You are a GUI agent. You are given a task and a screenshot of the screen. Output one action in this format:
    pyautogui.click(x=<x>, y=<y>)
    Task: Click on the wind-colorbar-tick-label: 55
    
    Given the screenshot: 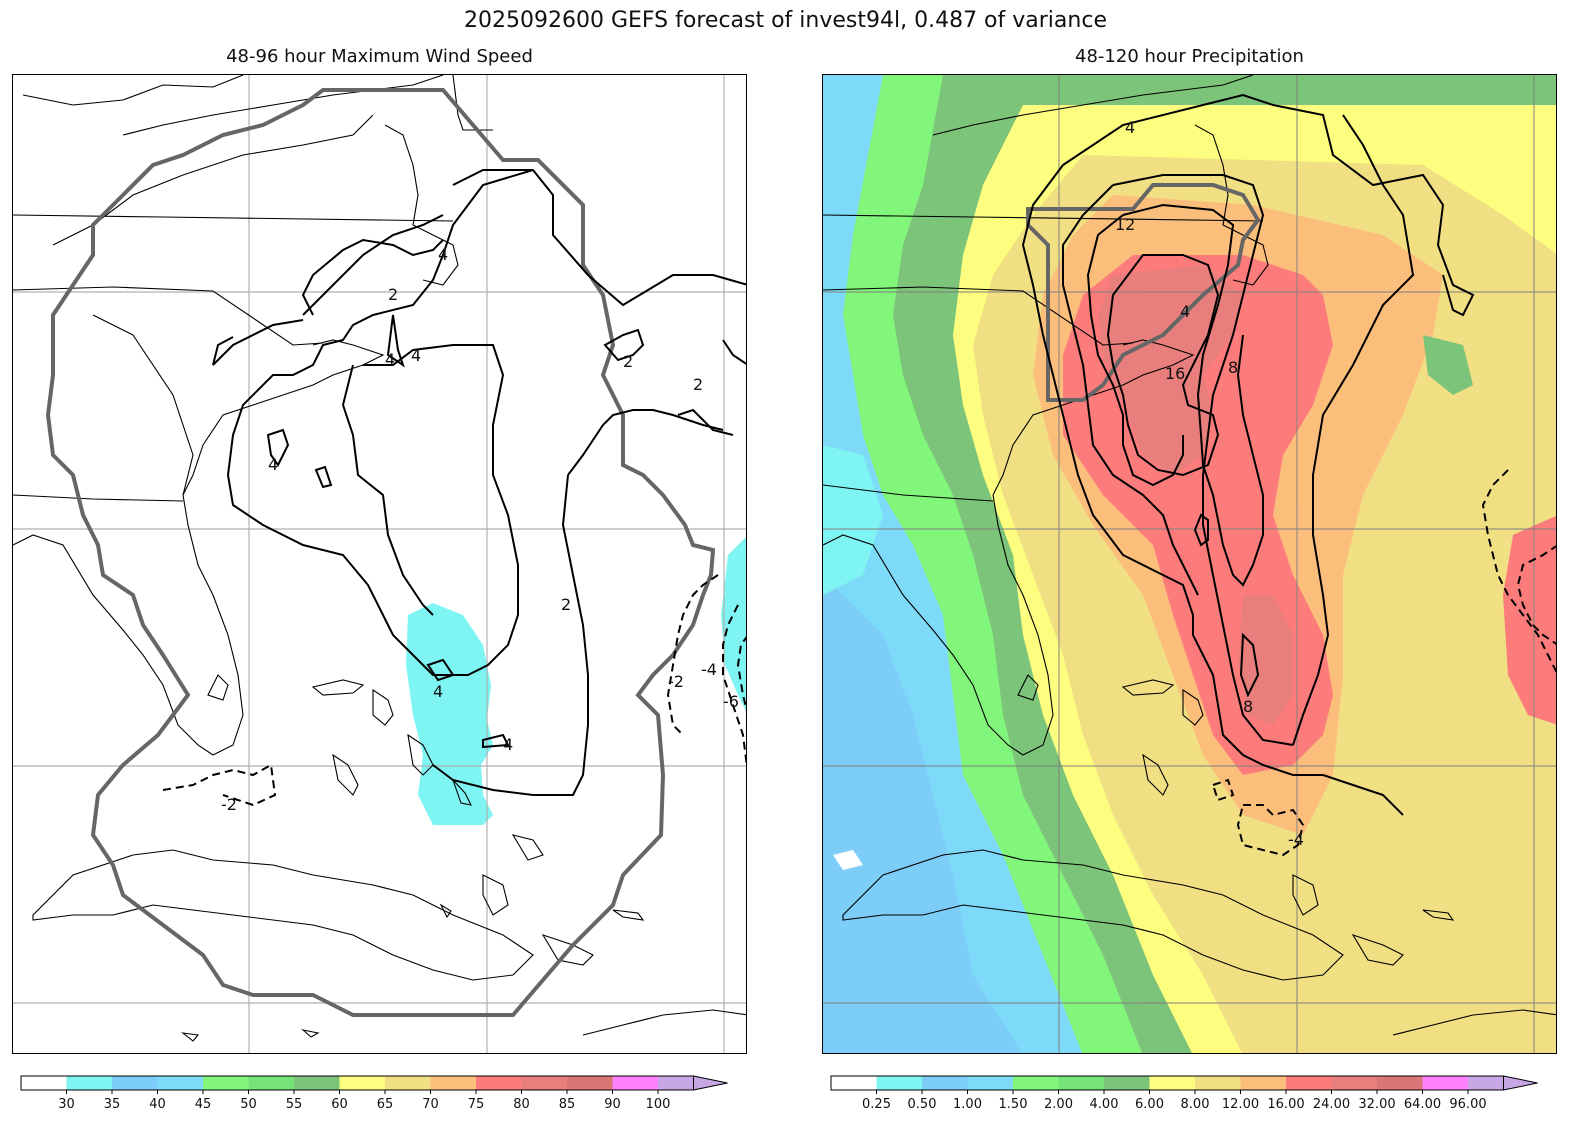 What is the action you would take?
    pyautogui.click(x=294, y=1104)
    